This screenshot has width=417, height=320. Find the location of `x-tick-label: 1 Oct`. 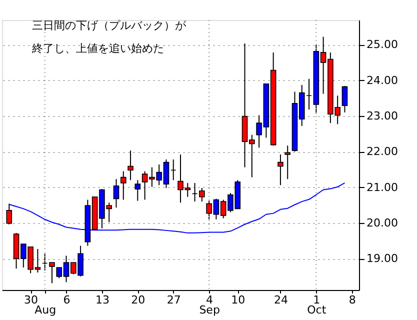

x-tick-label: 1 Oct is located at coordinates (317, 305).